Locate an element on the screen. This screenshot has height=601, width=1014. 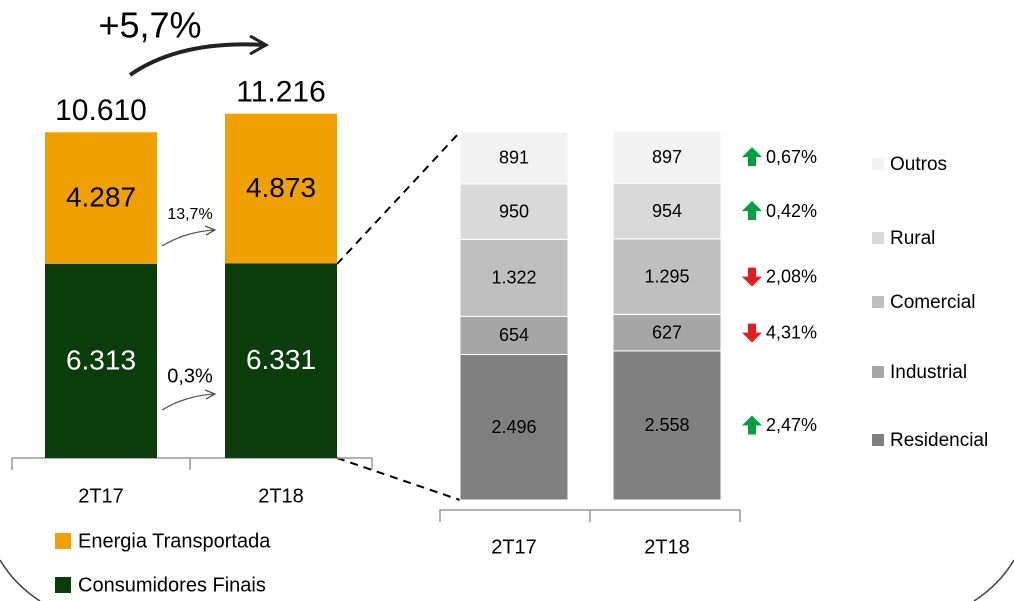
total-label: 10.610 is located at coordinates (101, 110).